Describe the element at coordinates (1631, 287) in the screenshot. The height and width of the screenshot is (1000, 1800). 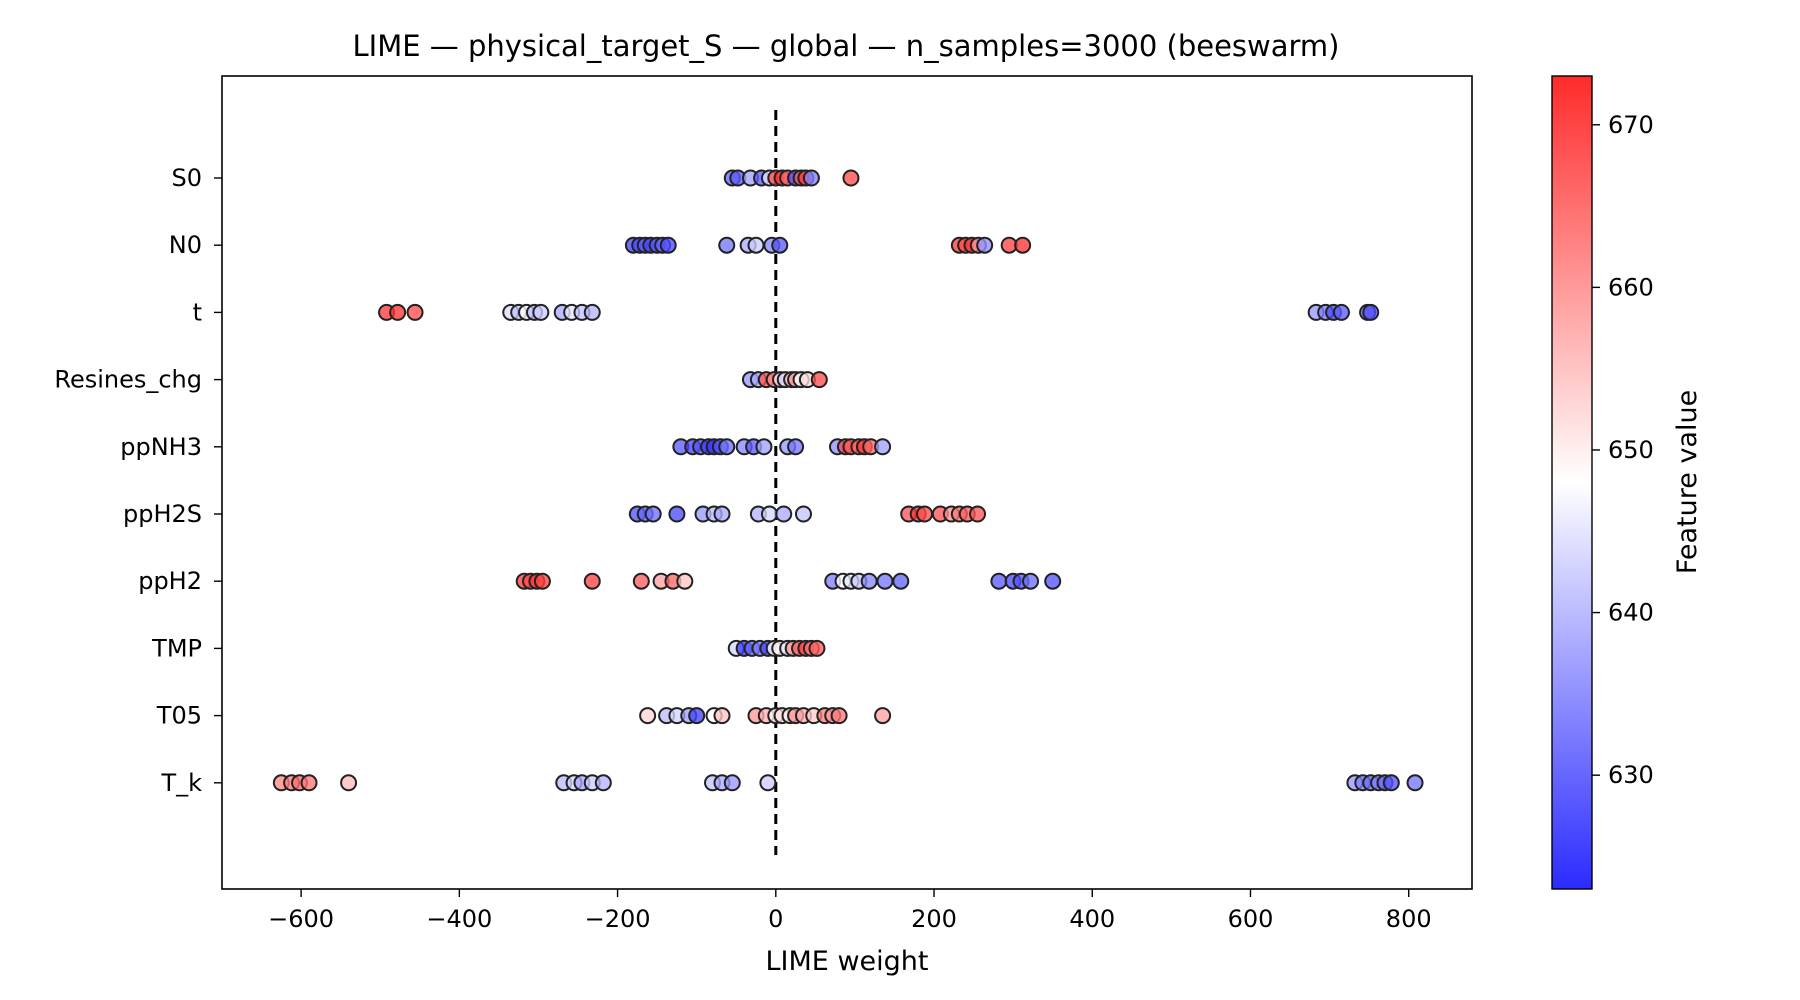
I see `colorbar-tick-label: 660` at that location.